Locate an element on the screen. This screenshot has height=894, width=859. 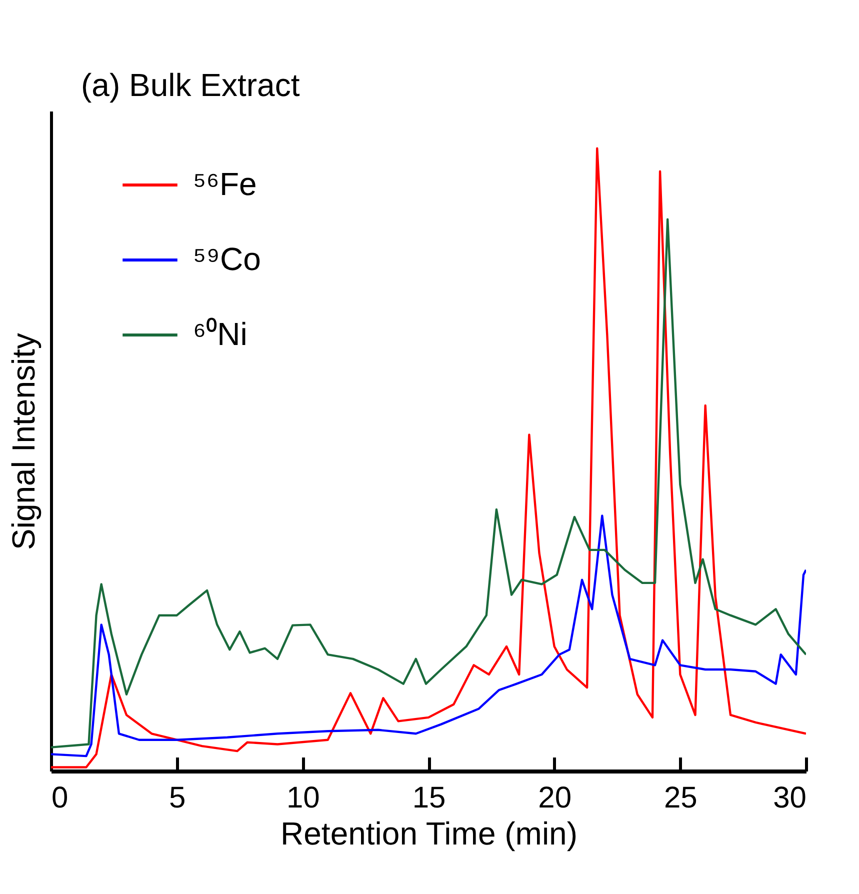
x-tick-label: 25 is located at coordinates (681, 798).